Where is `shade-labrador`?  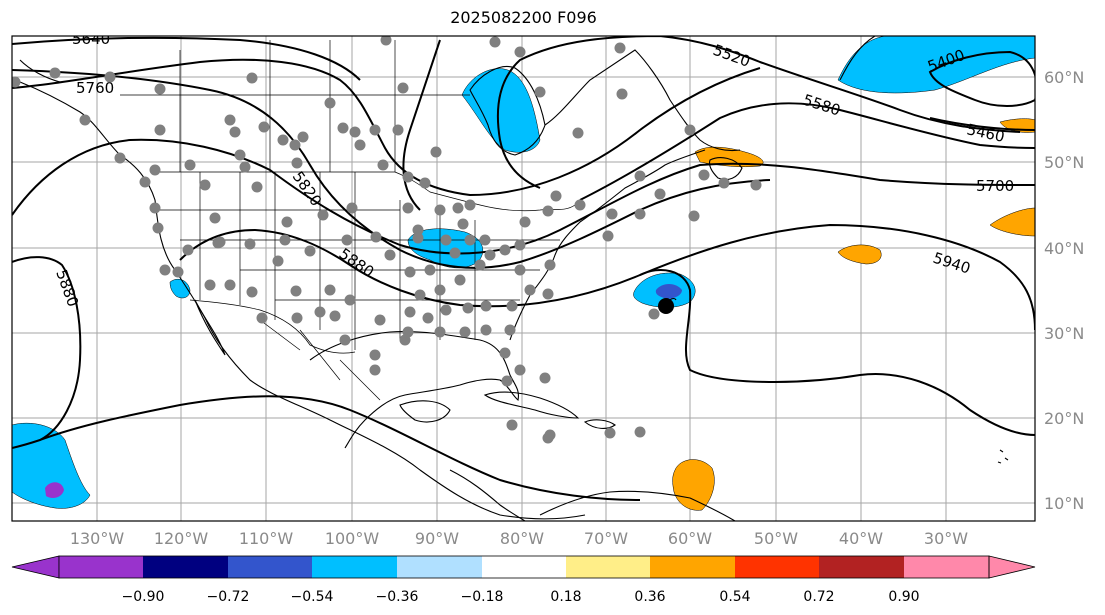 shade-labrador is located at coordinates (729, 157).